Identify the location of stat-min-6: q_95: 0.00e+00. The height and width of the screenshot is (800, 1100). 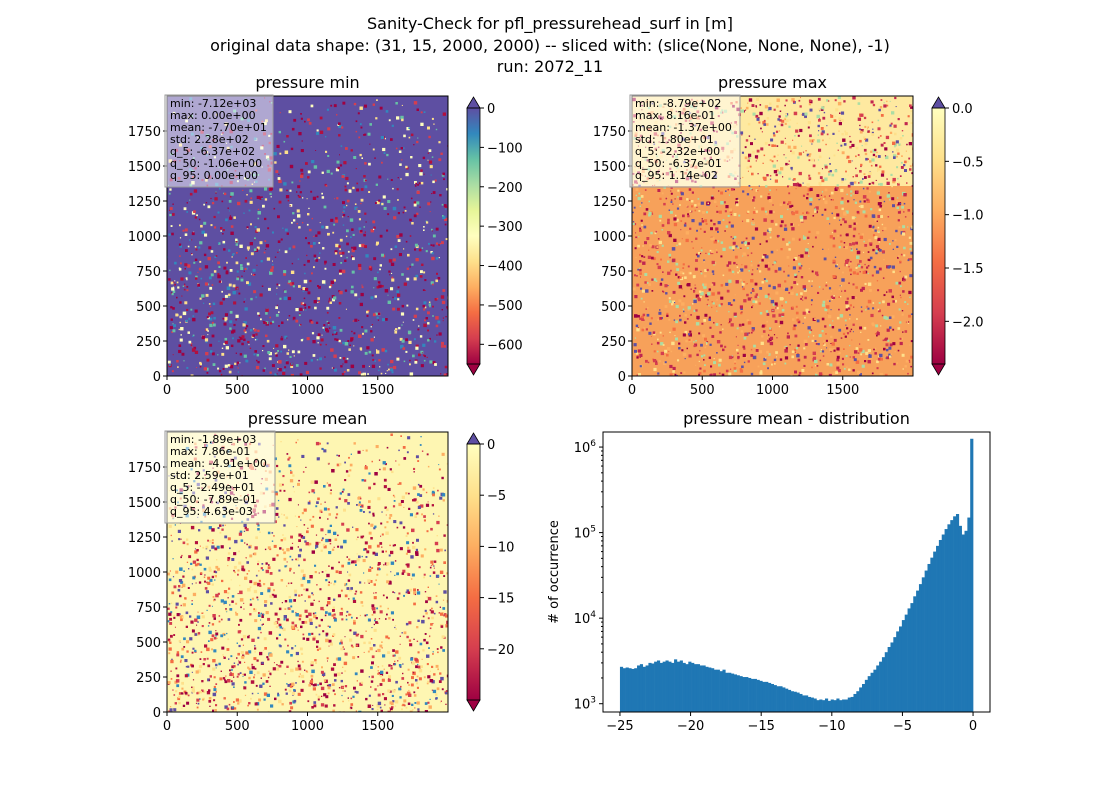
(214, 175).